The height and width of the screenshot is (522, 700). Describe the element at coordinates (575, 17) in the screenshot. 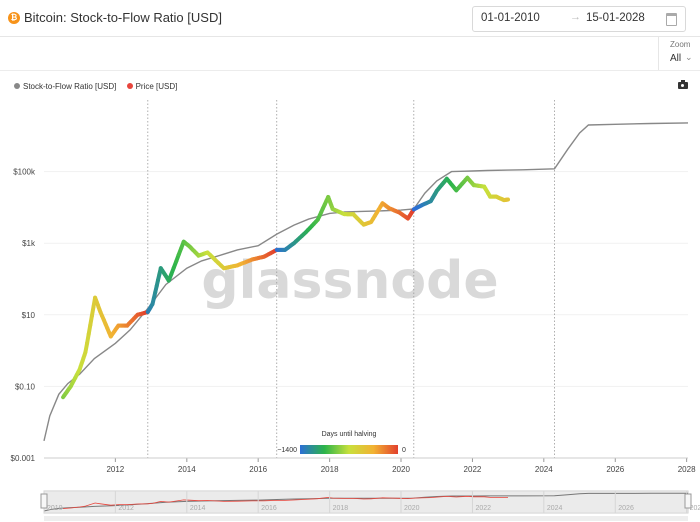

I see `date-range-arrow-icon: →` at that location.